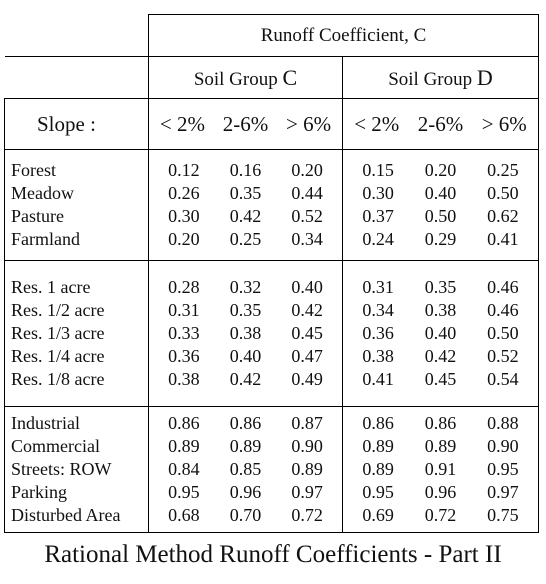 This screenshot has height=584, width=546. What do you see at coordinates (440, 193) in the screenshot?
I see `value-row: 0.30 0.40 0.50` at bounding box center [440, 193].